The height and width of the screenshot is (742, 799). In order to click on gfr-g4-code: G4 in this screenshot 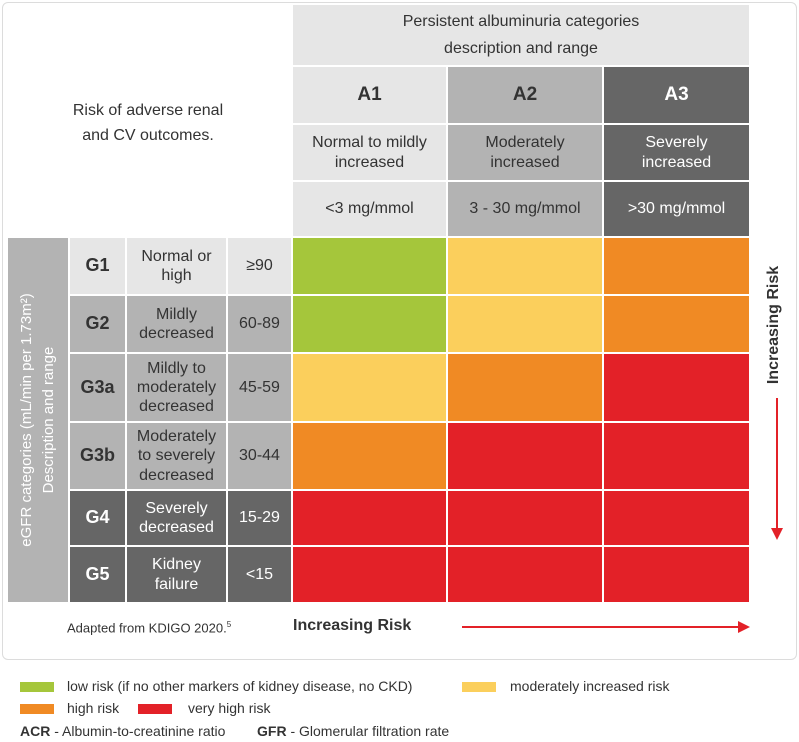, I will do `click(97, 518)`.